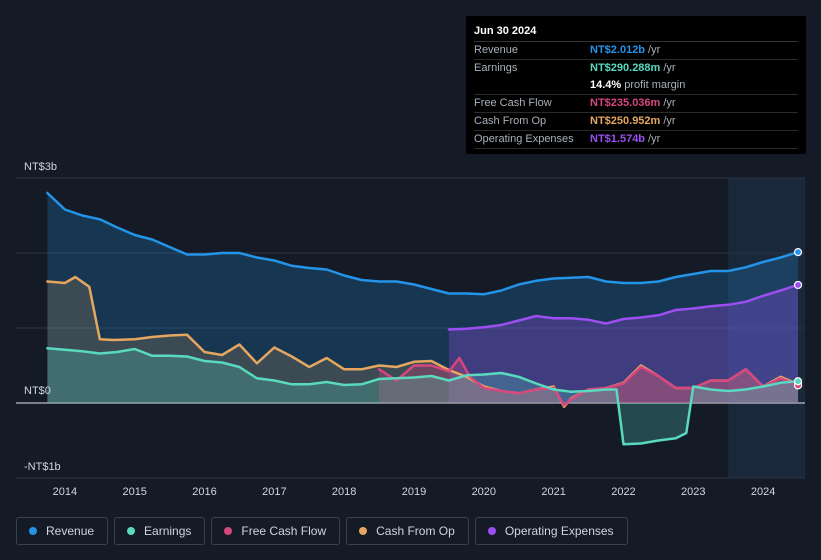  What do you see at coordinates (669, 68) in the screenshot?
I see `tooltip-earnings-unit: /yr` at bounding box center [669, 68].